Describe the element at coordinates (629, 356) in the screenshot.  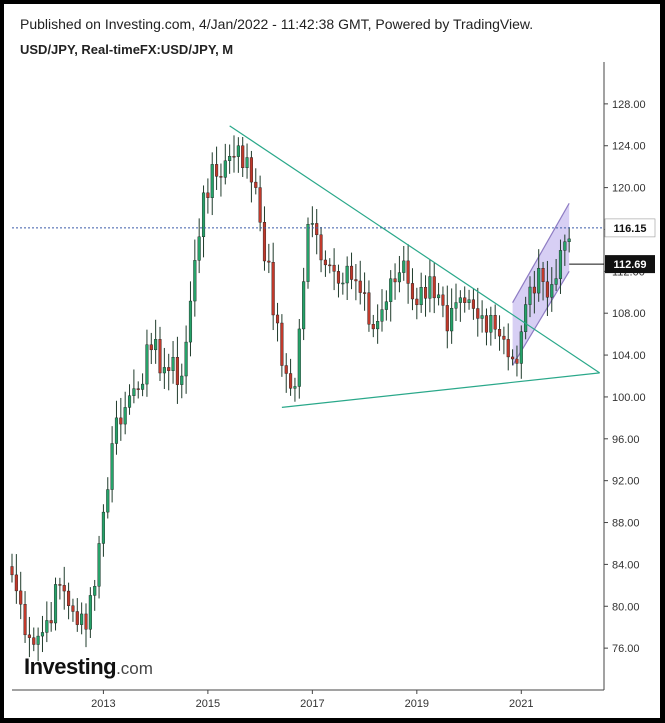
I see `y-tick-label: 104.00` at that location.